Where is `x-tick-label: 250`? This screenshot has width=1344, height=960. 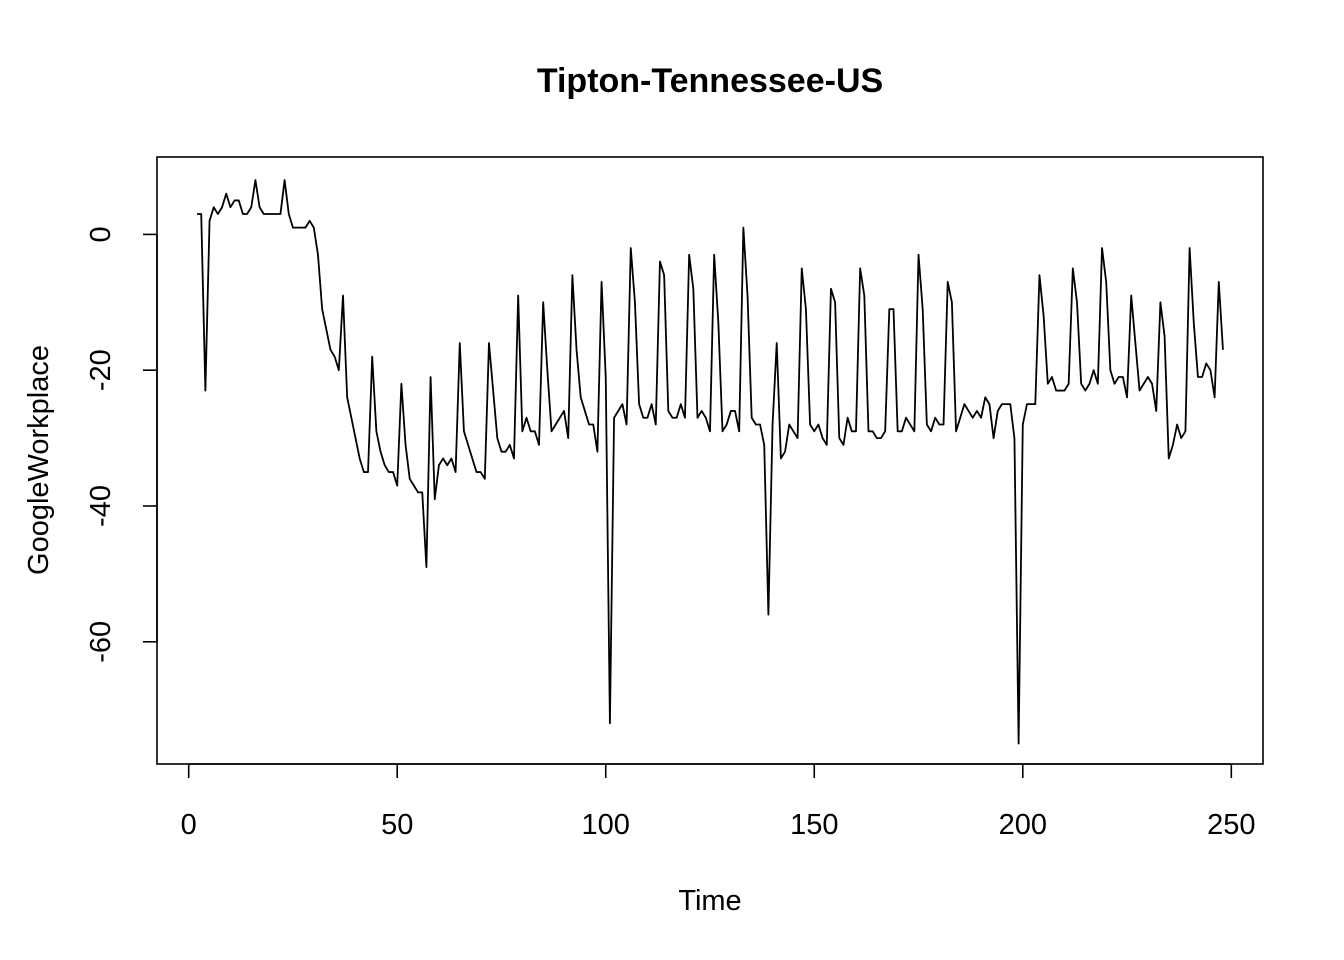 x-tick-label: 250 is located at coordinates (1231, 825).